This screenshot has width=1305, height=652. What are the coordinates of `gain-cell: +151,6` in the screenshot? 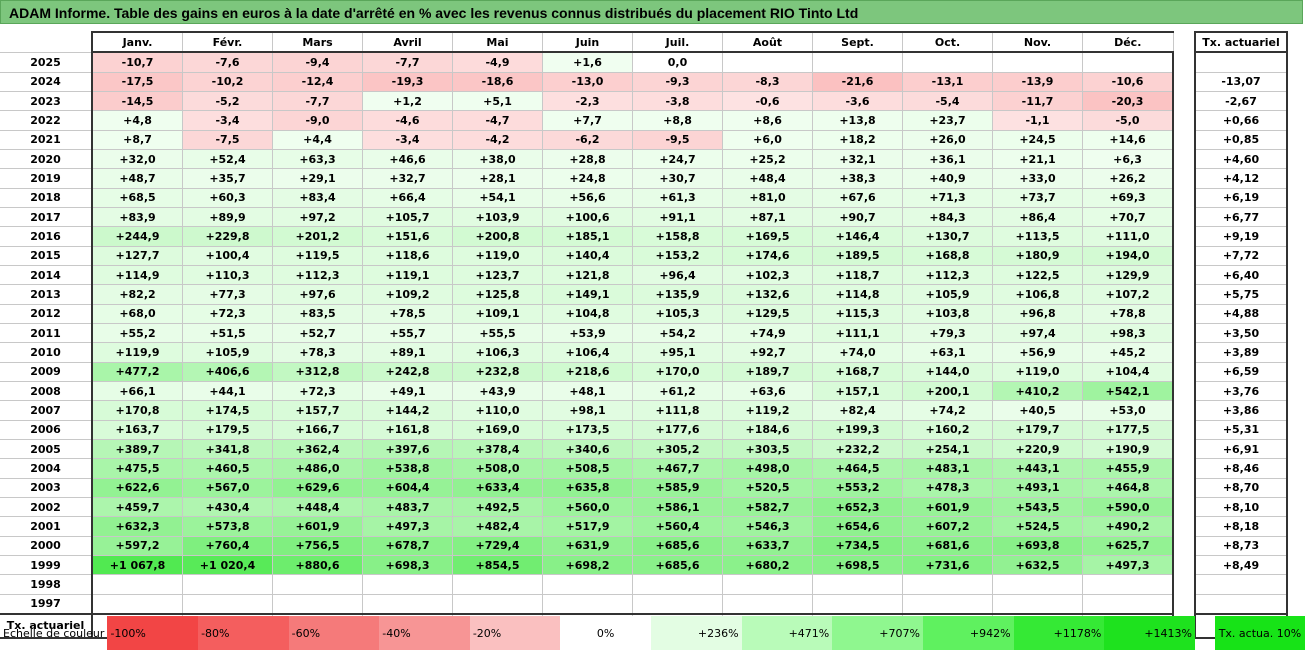 It's located at (407, 236).